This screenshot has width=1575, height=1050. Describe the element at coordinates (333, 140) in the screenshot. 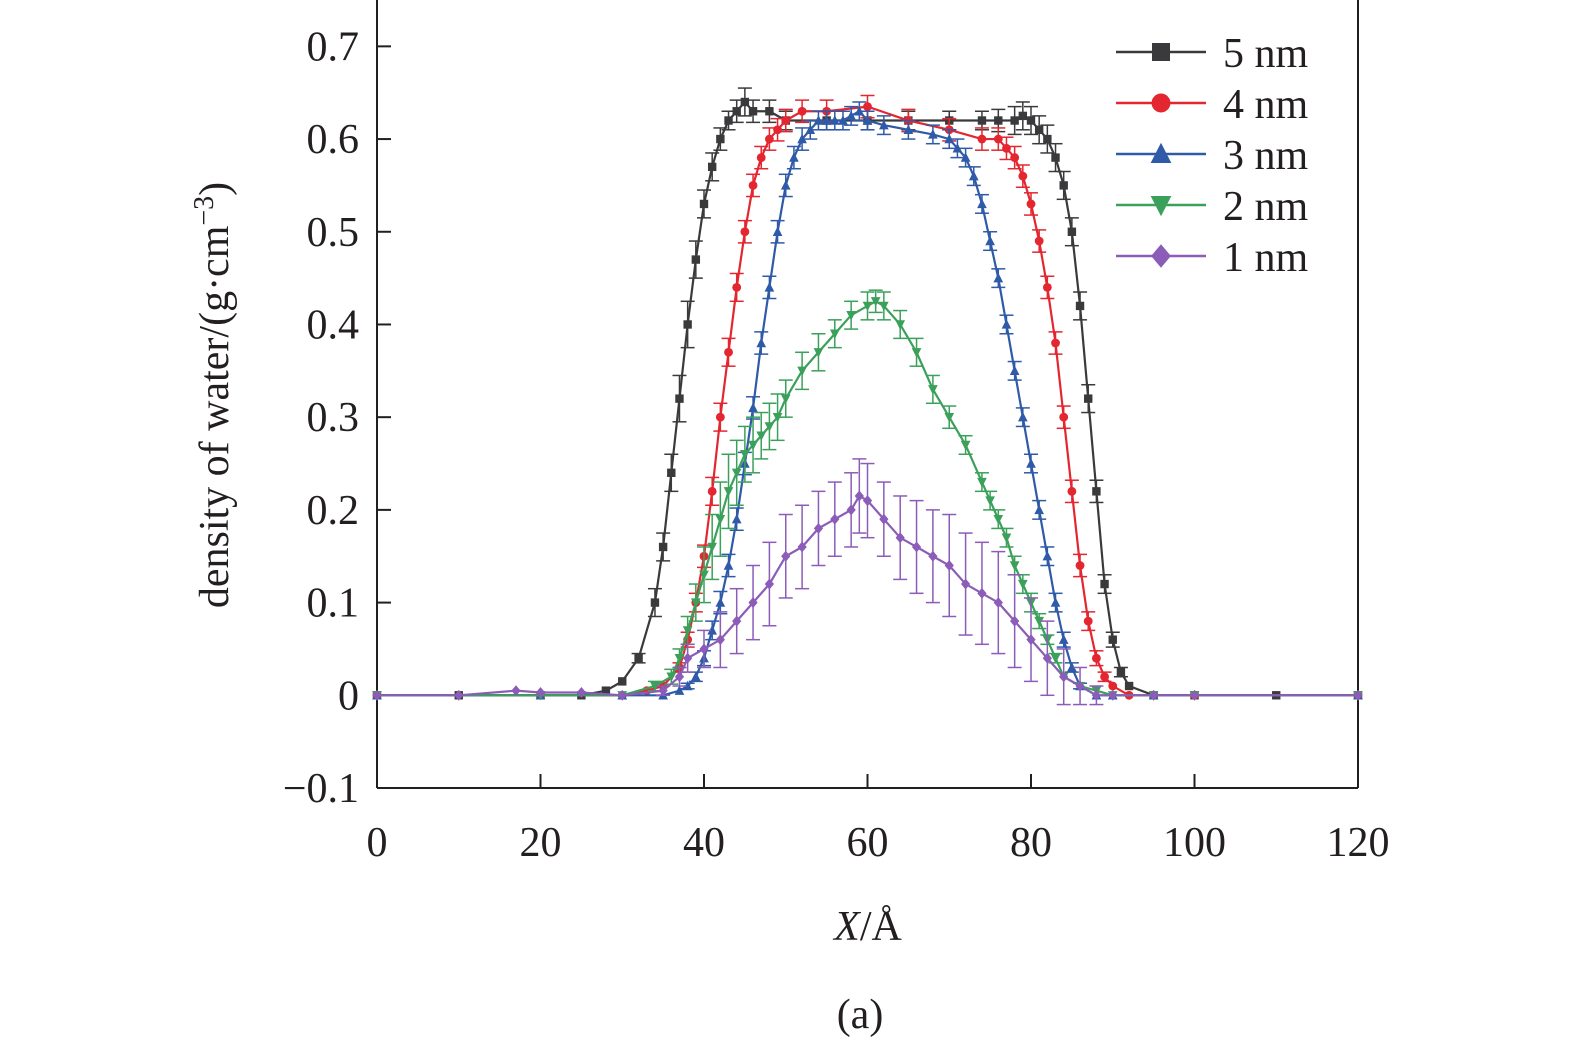

I see `y-tick-label: 0.6` at that location.